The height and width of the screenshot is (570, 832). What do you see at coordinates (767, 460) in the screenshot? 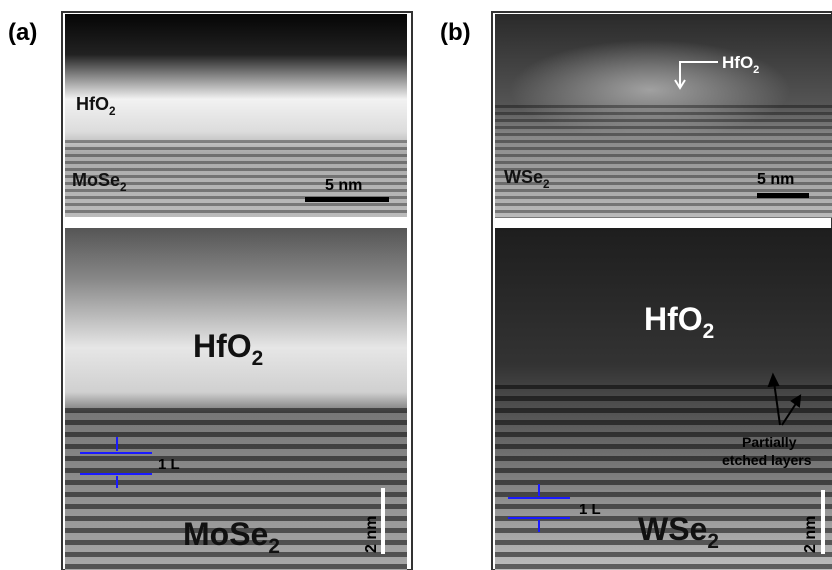
I see `annotation: etched layers` at bounding box center [767, 460].